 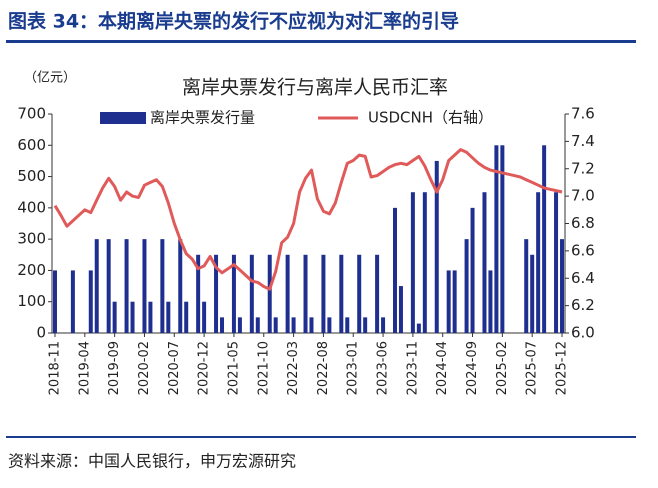 What do you see at coordinates (204, 368) in the screenshot?
I see `x-tick-label: 2020-12` at bounding box center [204, 368].